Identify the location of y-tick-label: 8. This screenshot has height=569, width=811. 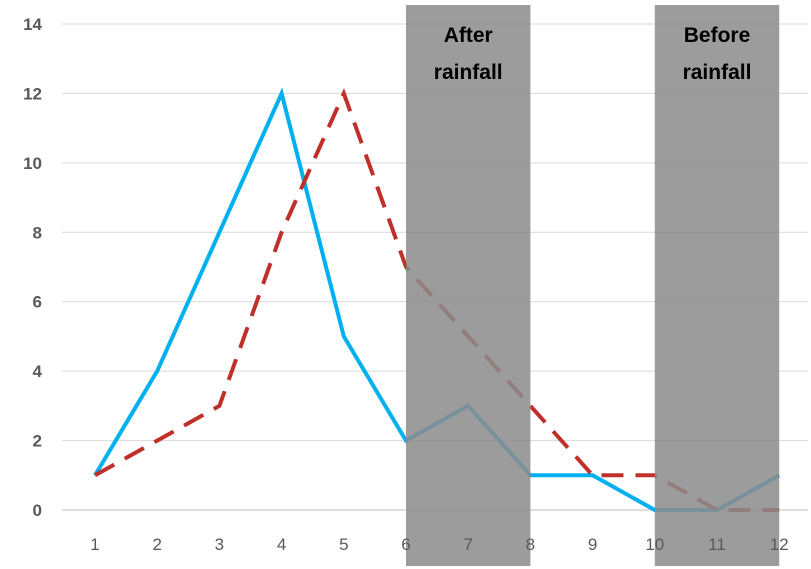
(37, 232).